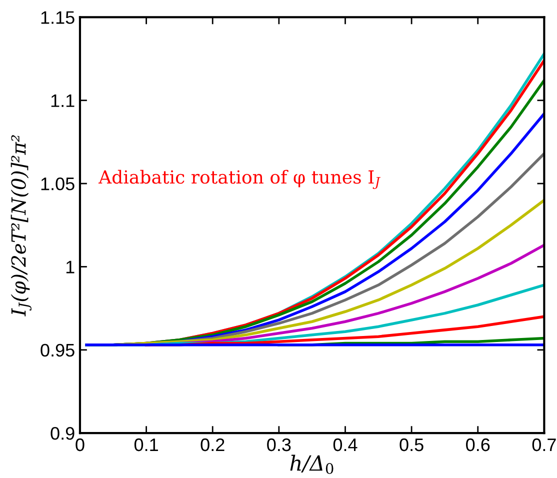 The height and width of the screenshot is (478, 557). I want to click on x-tick-label: 0.1, so click(146, 445).